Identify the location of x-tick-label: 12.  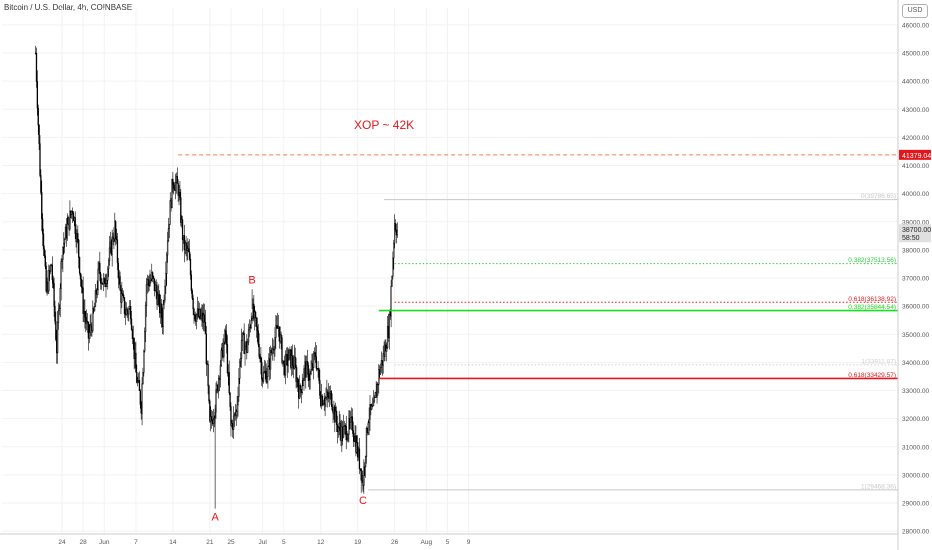
(321, 542).